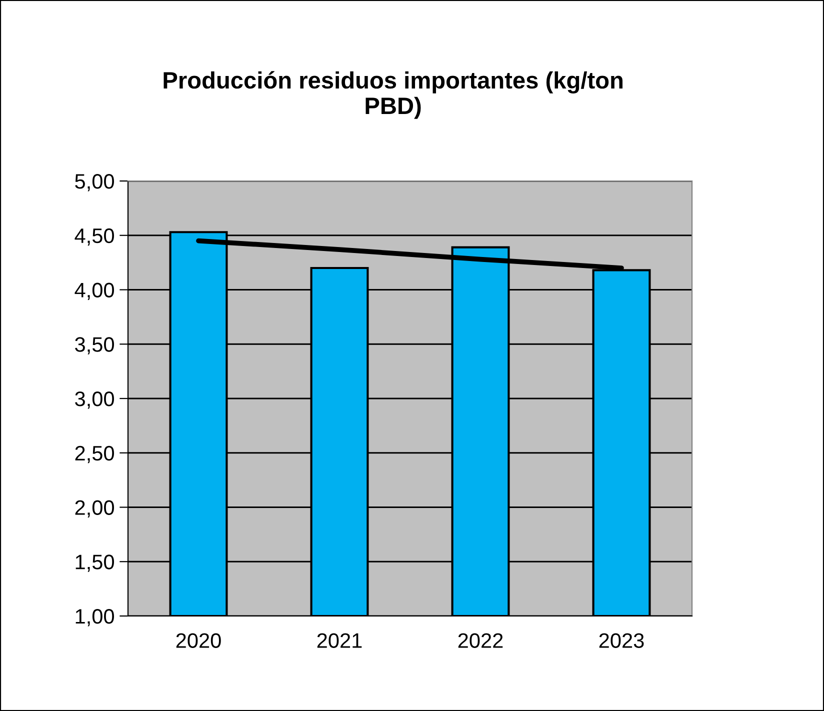 This screenshot has width=824, height=711. I want to click on y-tick-label: 3,00, so click(94, 400).